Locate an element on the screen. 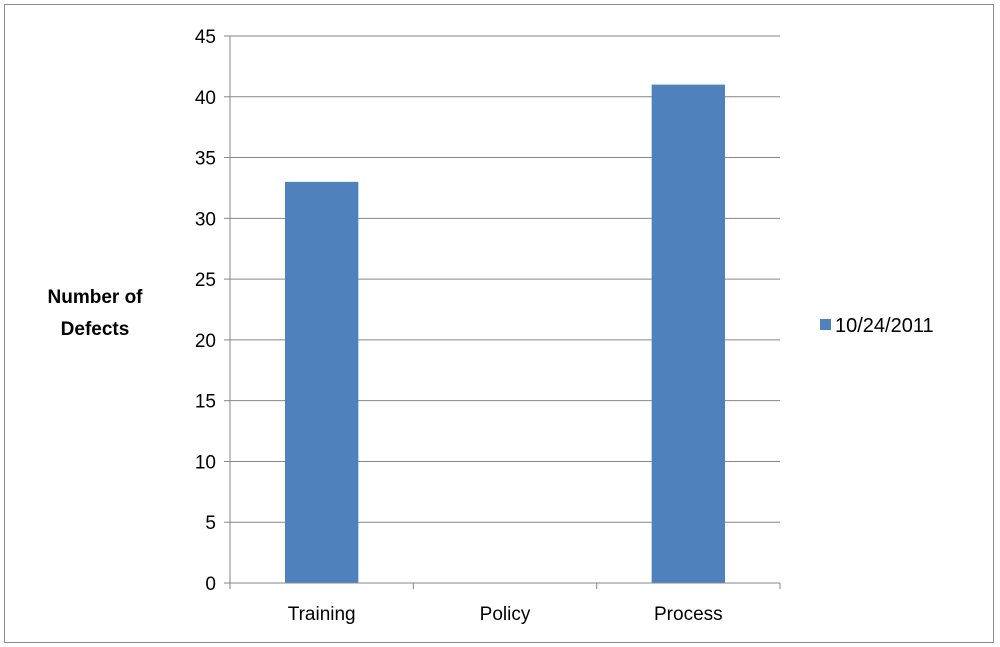  legend: 10/24/2011 is located at coordinates (877, 326).